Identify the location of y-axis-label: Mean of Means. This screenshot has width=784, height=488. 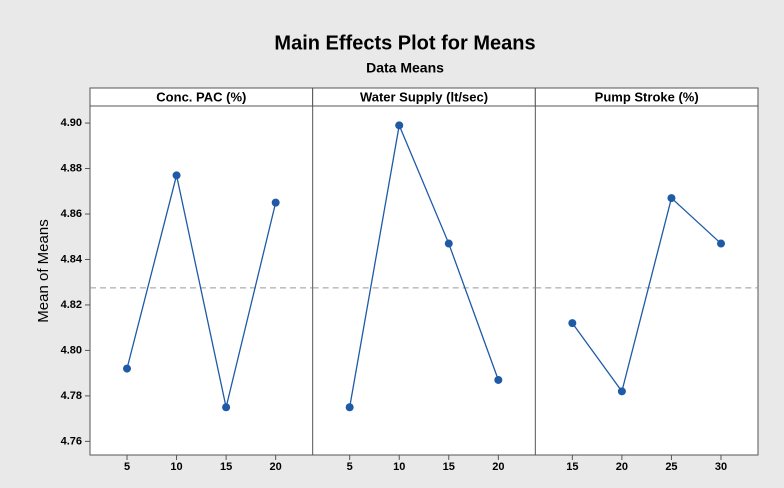
(43, 270).